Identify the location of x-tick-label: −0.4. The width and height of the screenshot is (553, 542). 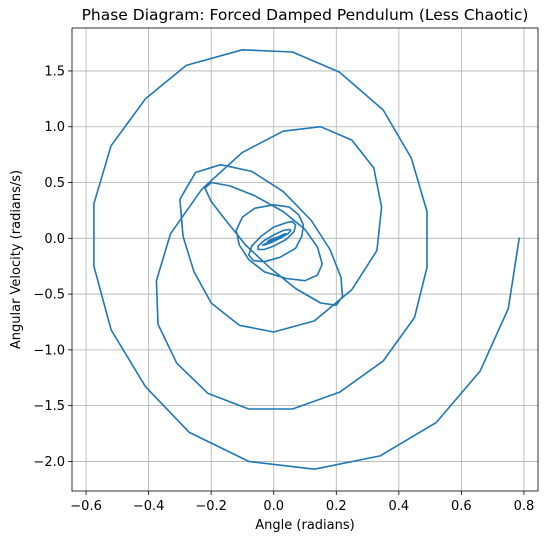
(149, 506).